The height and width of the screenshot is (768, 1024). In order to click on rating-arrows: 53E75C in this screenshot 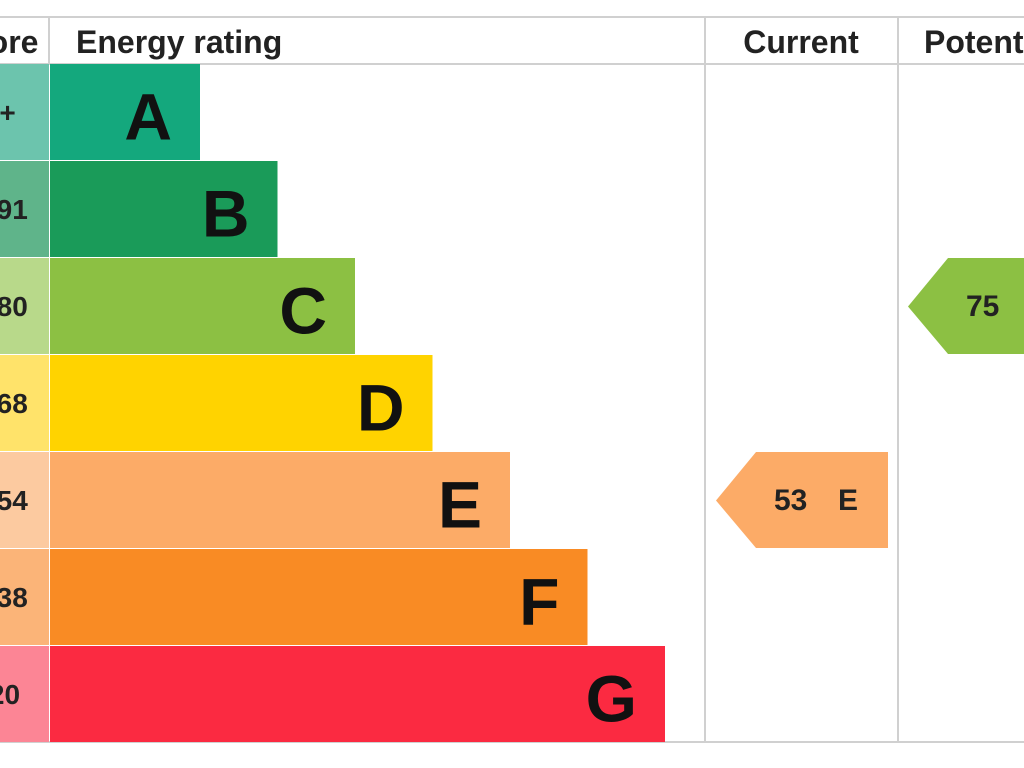, I will do `click(870, 403)`.